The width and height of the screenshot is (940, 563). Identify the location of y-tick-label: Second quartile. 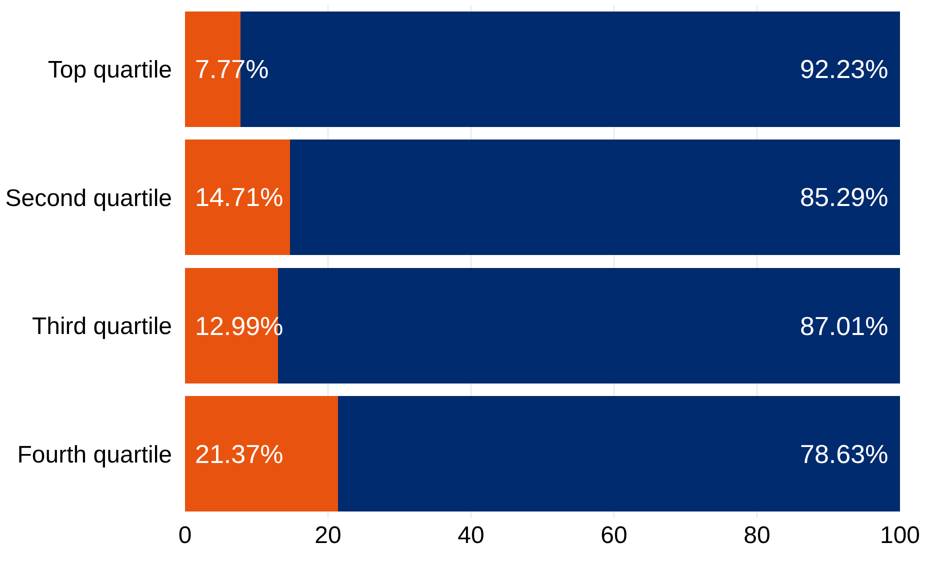
(88, 198).